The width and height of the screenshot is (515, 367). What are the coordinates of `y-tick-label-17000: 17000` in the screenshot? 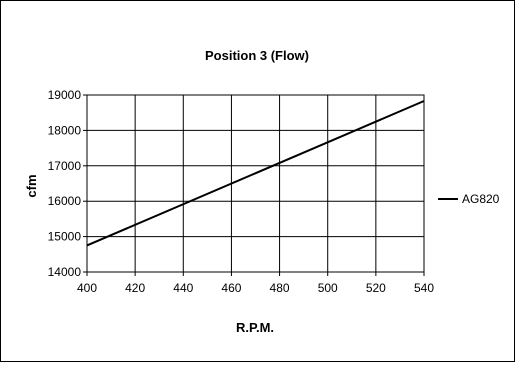 It's located at (65, 166).